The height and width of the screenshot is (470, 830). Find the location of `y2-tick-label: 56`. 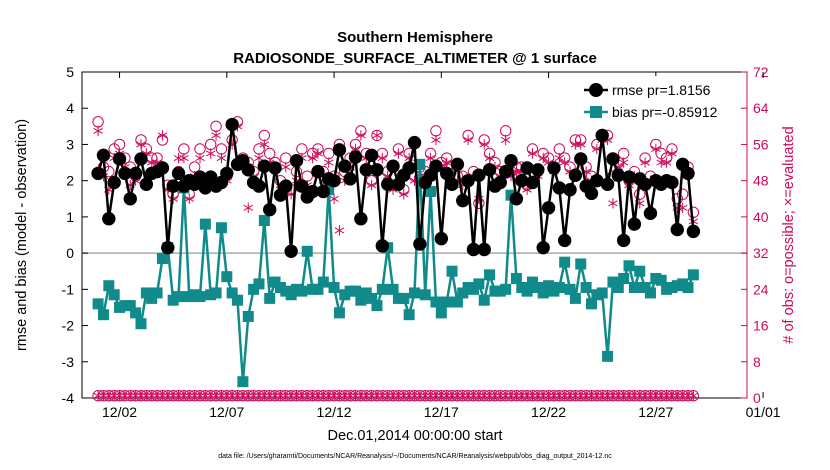

y2-tick-label: 56 is located at coordinates (761, 144).